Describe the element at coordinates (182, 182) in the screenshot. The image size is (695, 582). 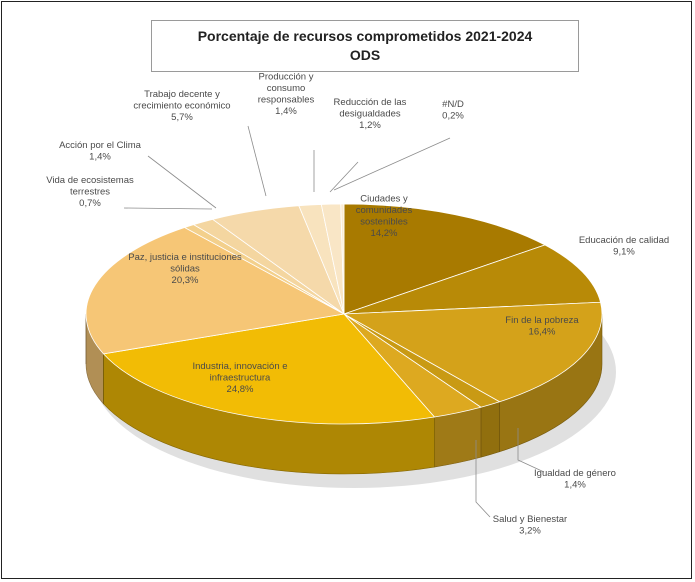
I see `leader-label-accion-por-el-clima` at that location.